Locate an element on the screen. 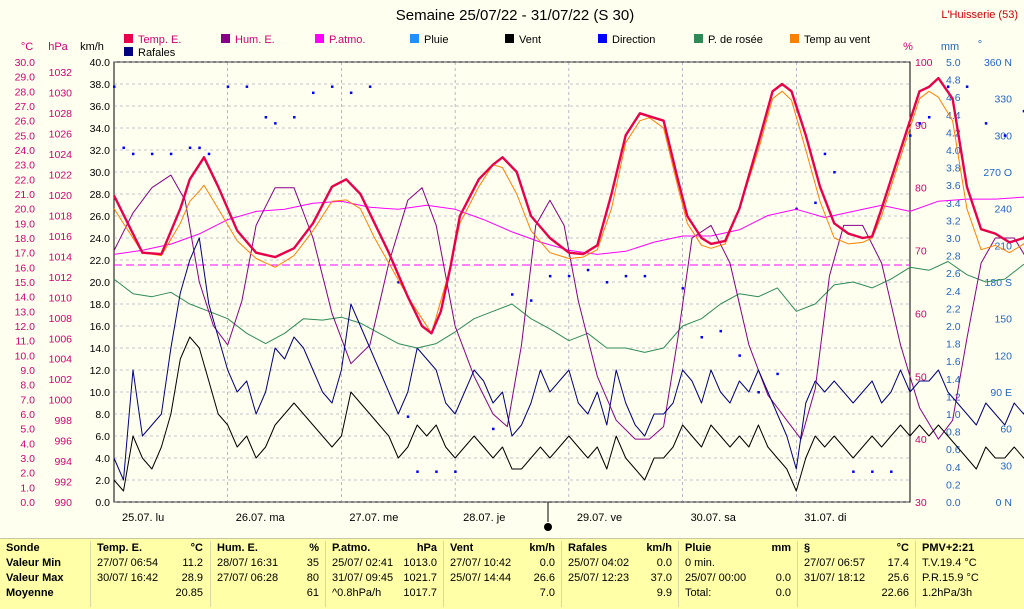  rain-tick: 1.4 is located at coordinates (953, 380).